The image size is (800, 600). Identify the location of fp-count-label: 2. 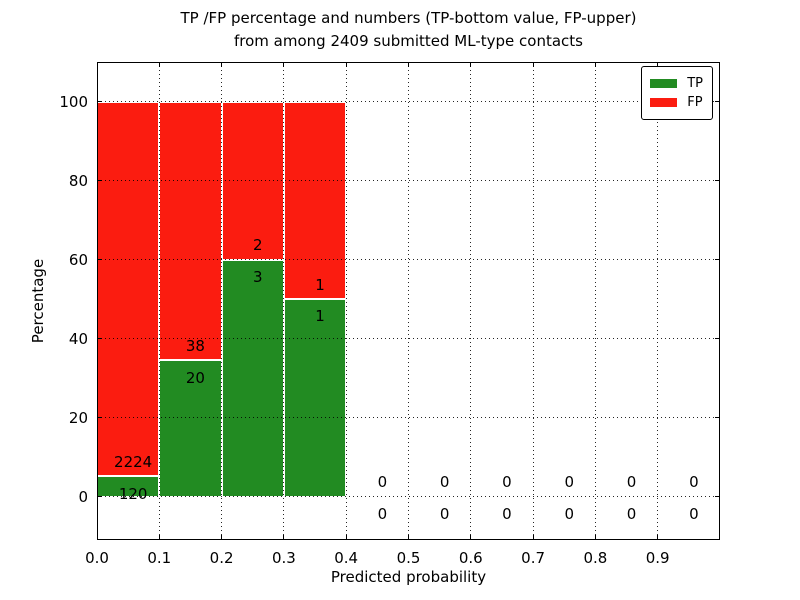
(257, 245).